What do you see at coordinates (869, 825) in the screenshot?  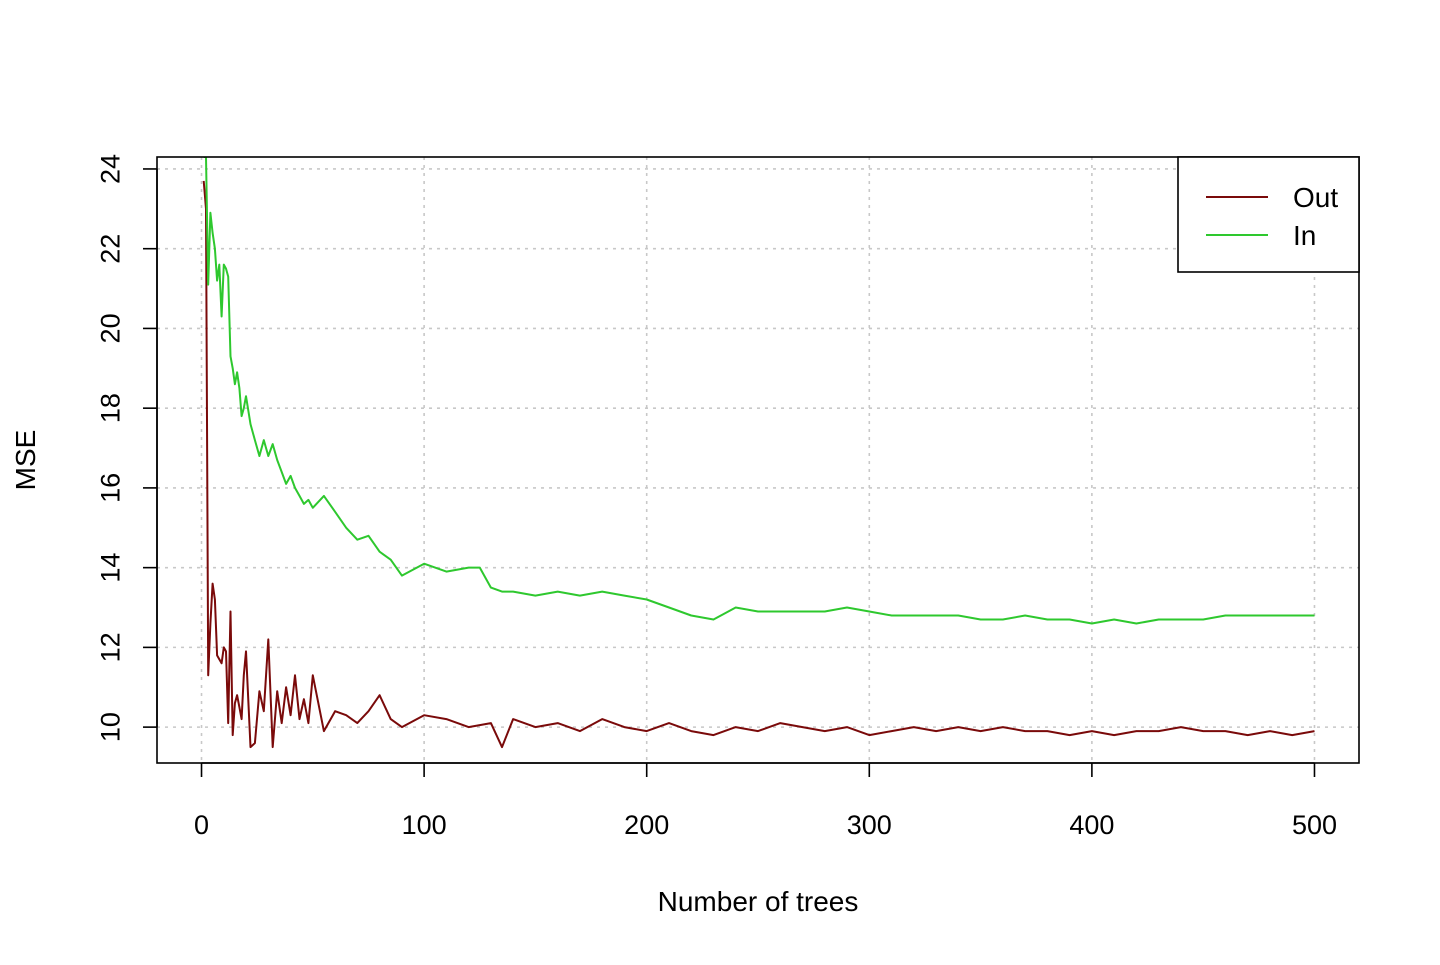 I see `x-tick-label-300: 300` at bounding box center [869, 825].